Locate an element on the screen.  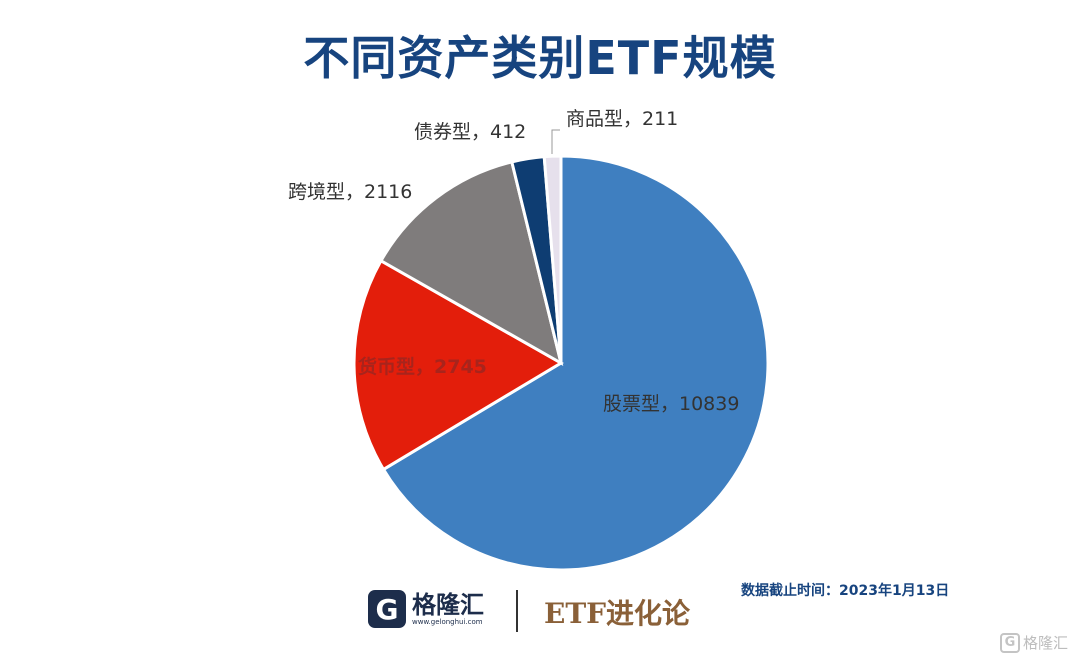
commodity-leader-line is located at coordinates (555, 141).